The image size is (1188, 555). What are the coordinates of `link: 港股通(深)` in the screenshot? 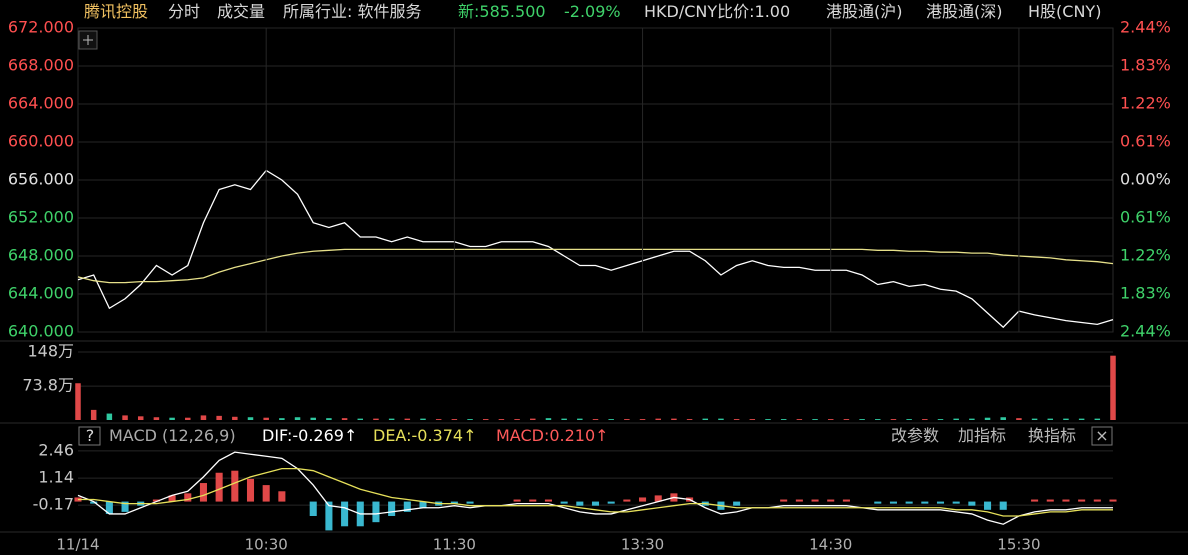 It's located at (964, 11).